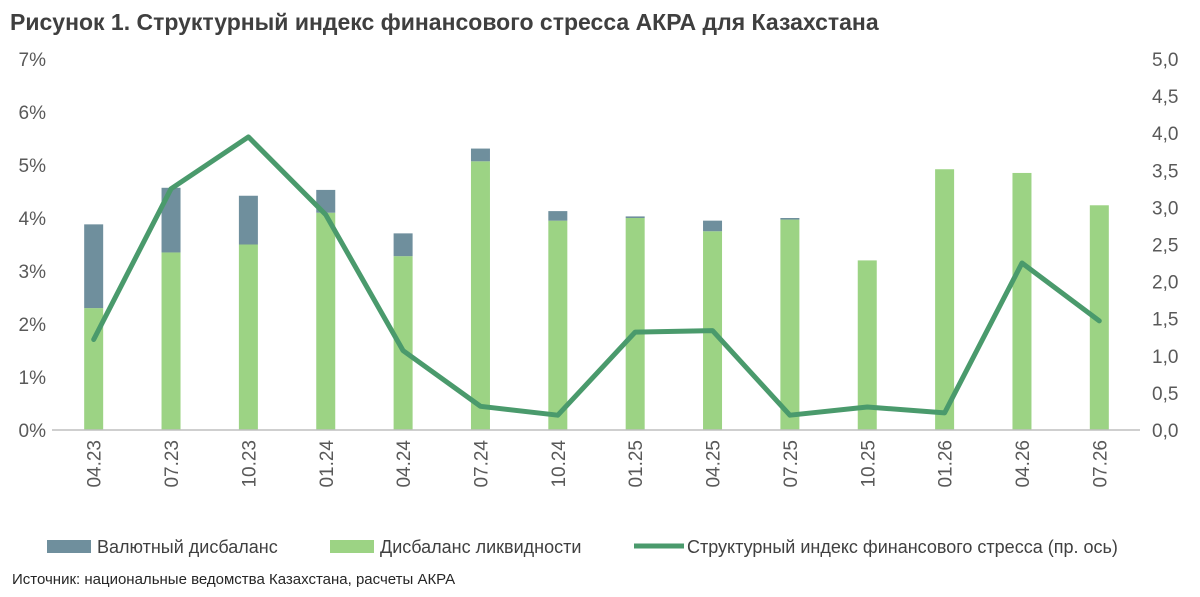 The height and width of the screenshot is (597, 1200). Describe the element at coordinates (1165, 431) in the screenshot. I see `y-right-tick-label: 0,0` at that location.